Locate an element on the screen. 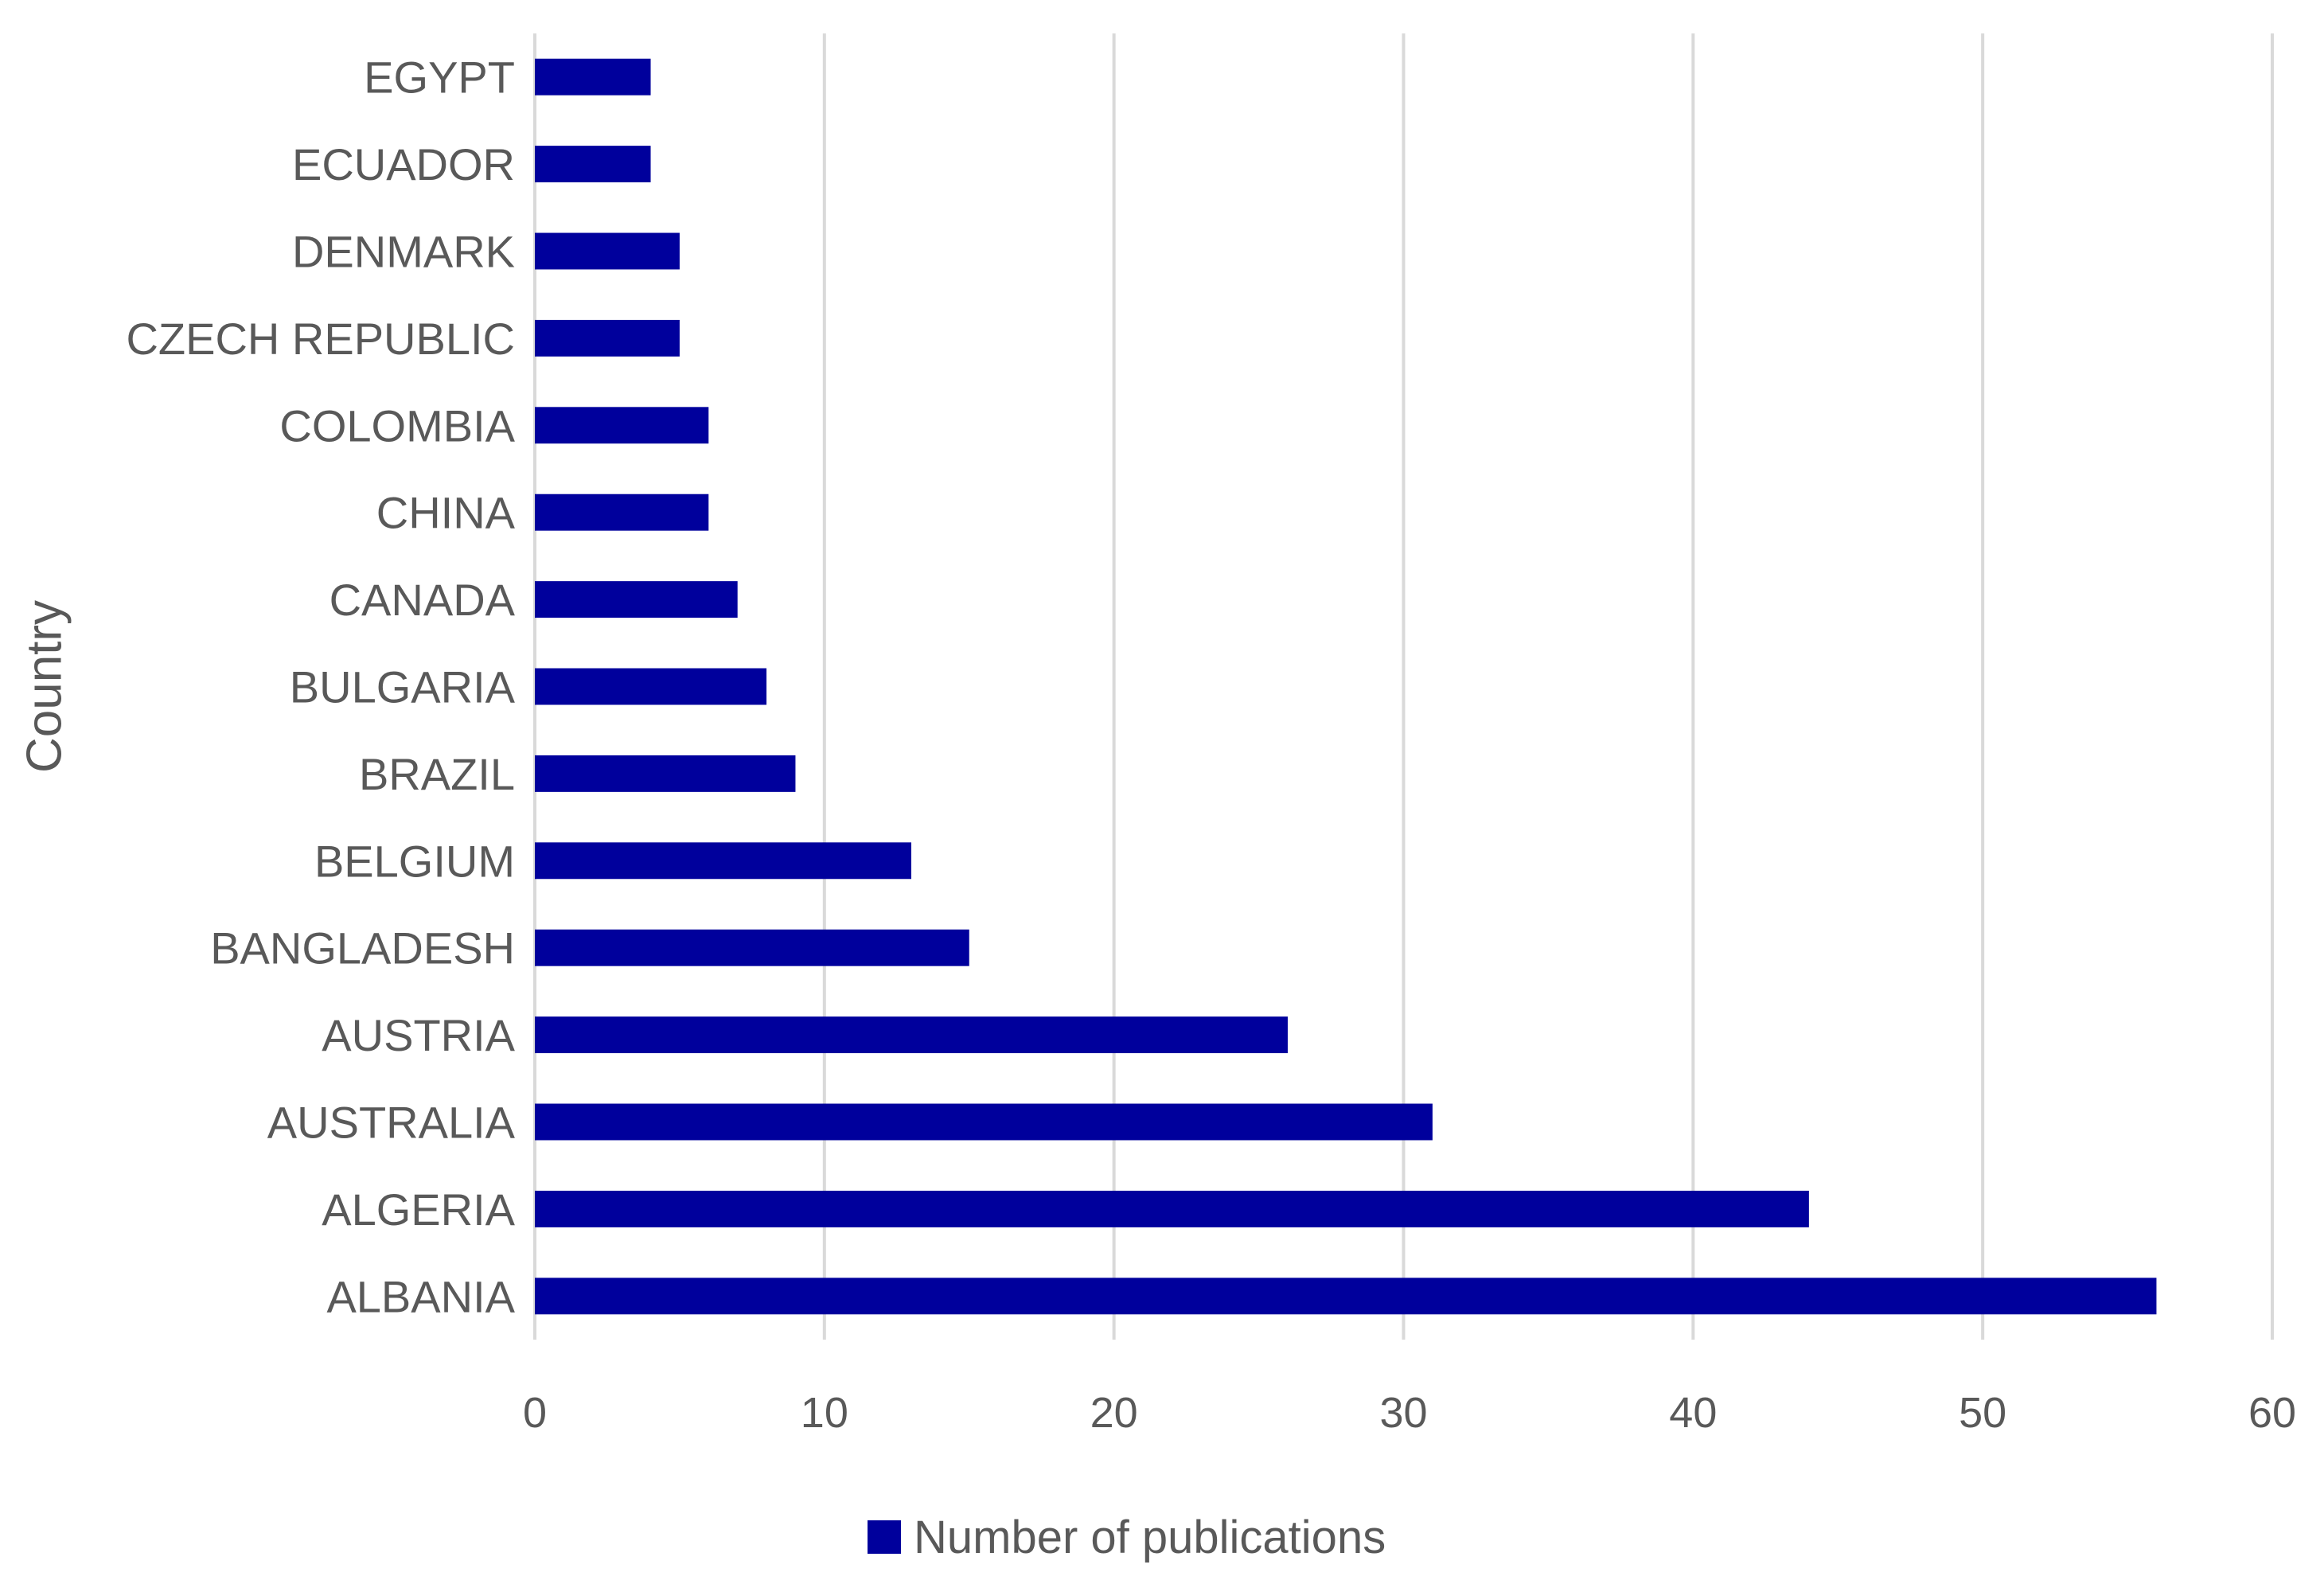 This screenshot has height=1584, width=2324. category-label-belgium: BELGIUM is located at coordinates (414, 861).